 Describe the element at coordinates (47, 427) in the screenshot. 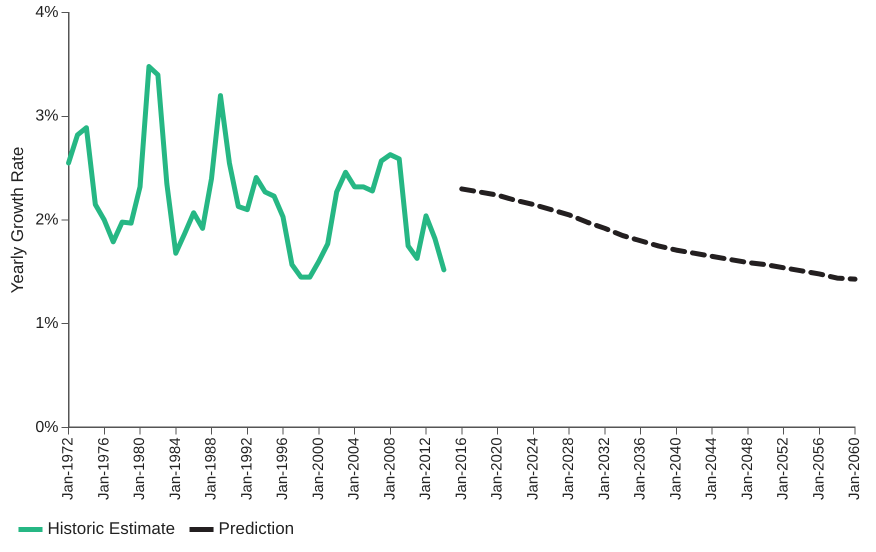

I see `y-tick-label: 0%` at that location.